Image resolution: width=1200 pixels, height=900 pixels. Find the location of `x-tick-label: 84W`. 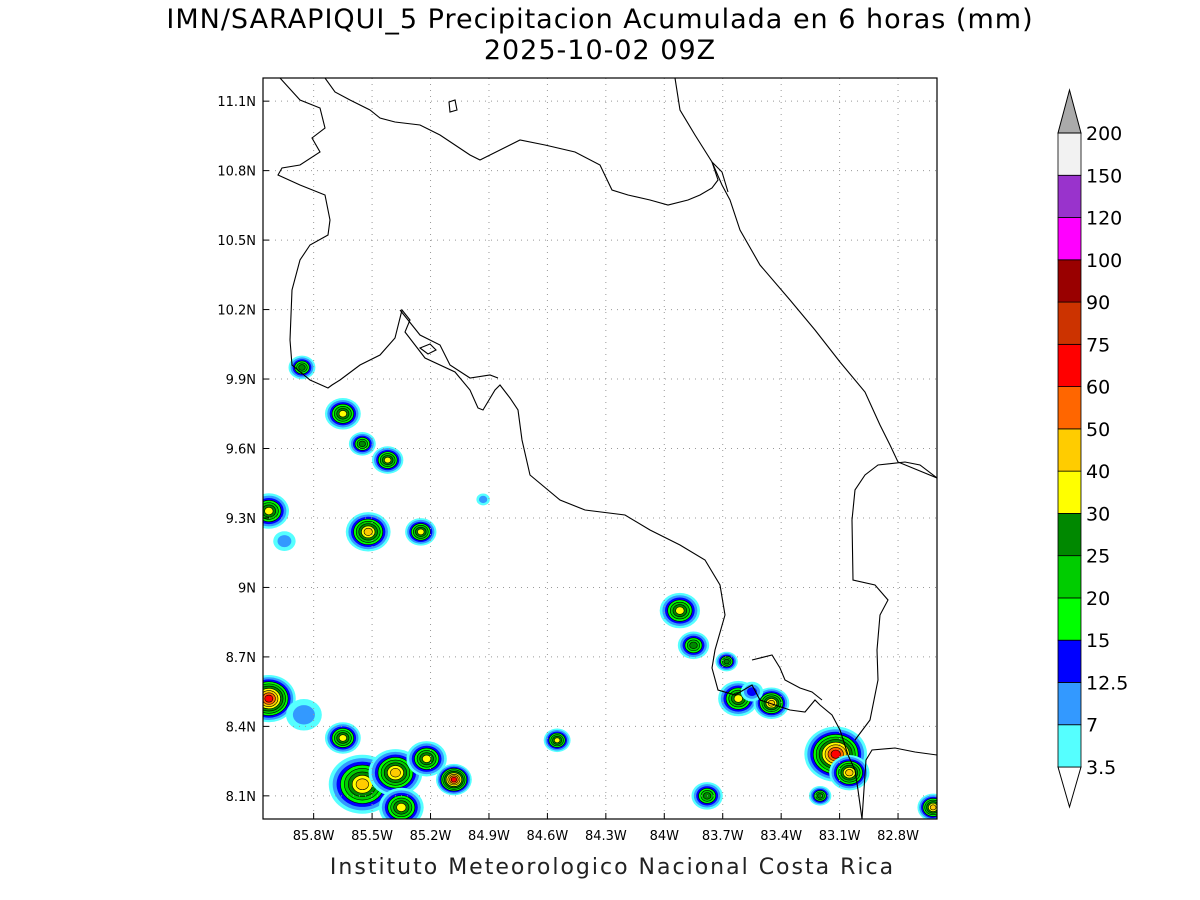

x-tick-label: 84W is located at coordinates (665, 836).